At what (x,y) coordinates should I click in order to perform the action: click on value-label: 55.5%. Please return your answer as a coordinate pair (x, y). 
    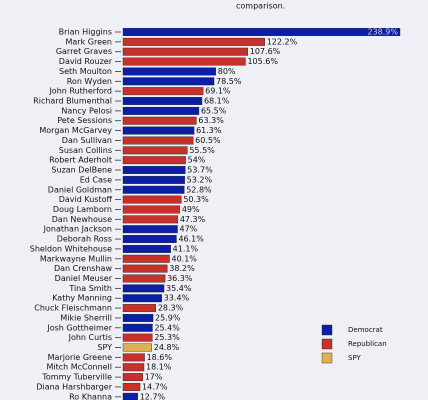
    Looking at the image, I should click on (202, 150).